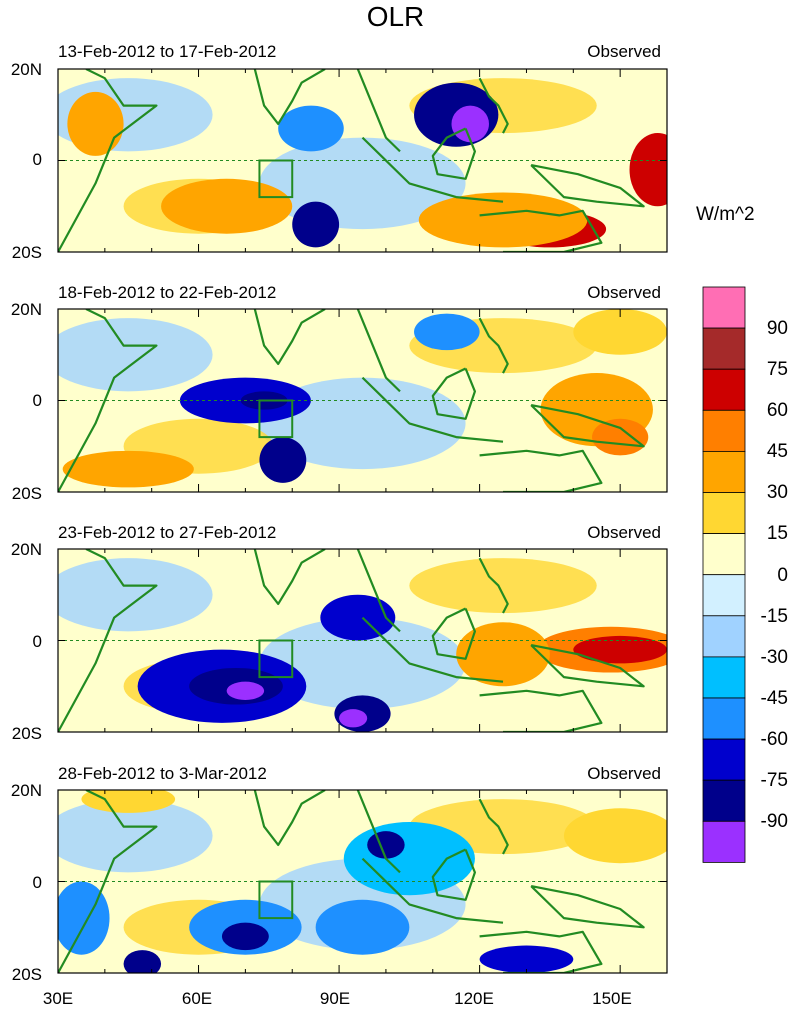 This screenshot has width=791, height=1013. What do you see at coordinates (624, 532) in the screenshot?
I see `panel-3-tag: Observed` at bounding box center [624, 532].